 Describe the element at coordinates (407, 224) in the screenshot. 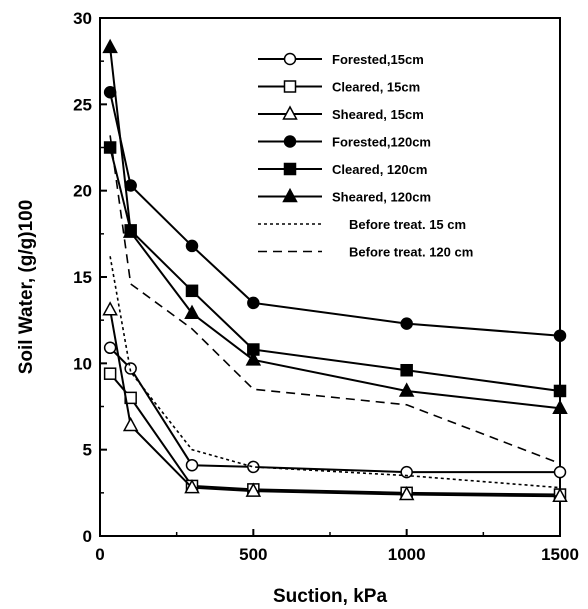

I see `legend-label: Before treat. 15 cm` at that location.